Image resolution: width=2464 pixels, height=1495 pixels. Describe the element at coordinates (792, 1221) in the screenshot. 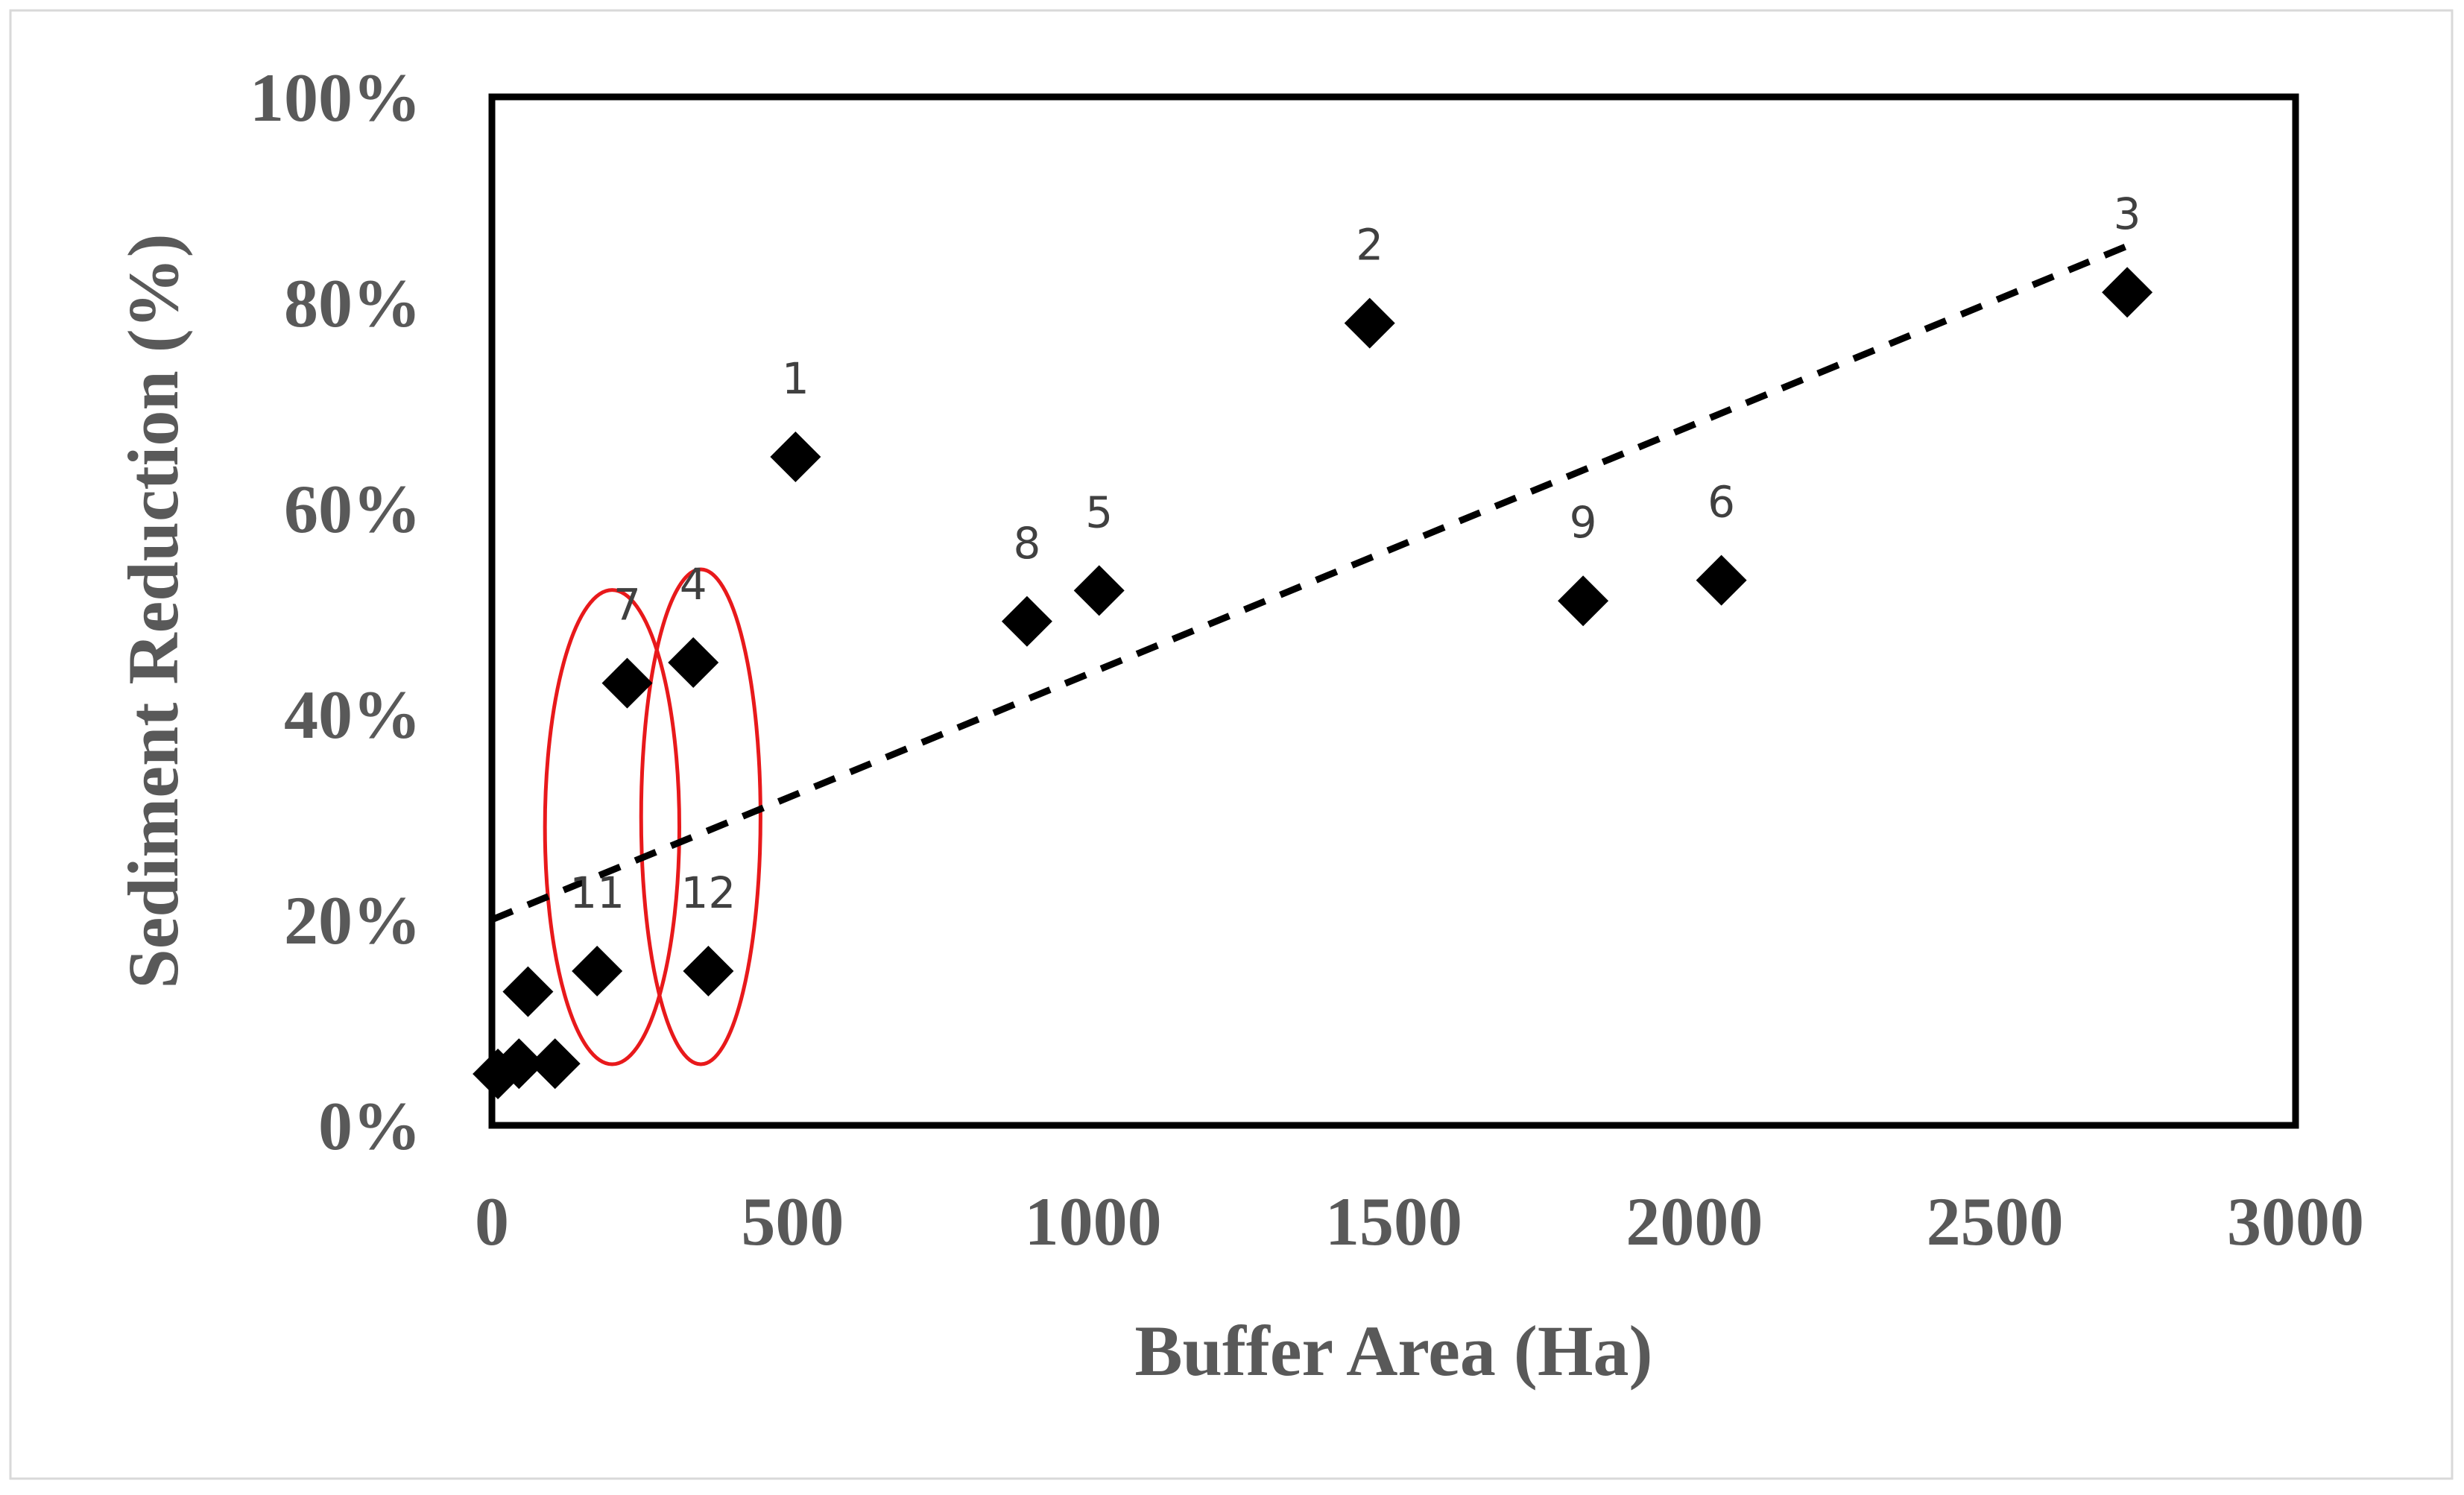

I see `x-tick-label: 500` at that location.